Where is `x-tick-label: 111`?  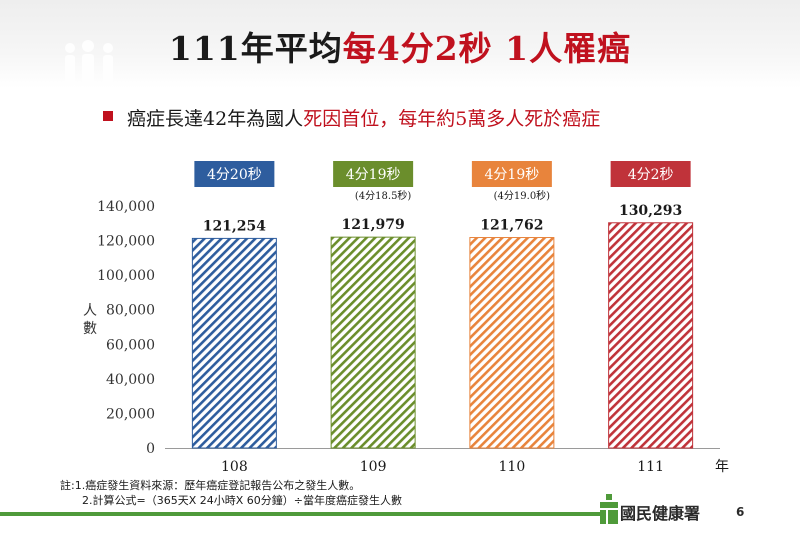 x-tick-label: 111 is located at coordinates (650, 467).